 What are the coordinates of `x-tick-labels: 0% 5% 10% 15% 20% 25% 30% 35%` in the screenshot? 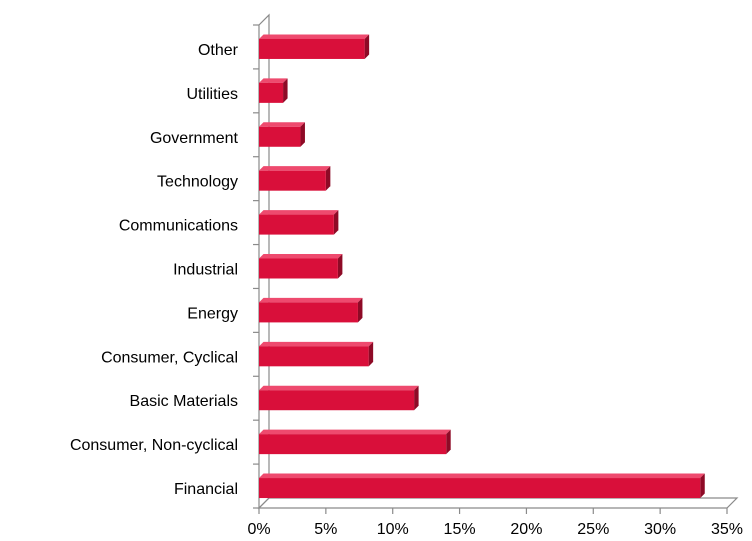 It's located at (495, 529).